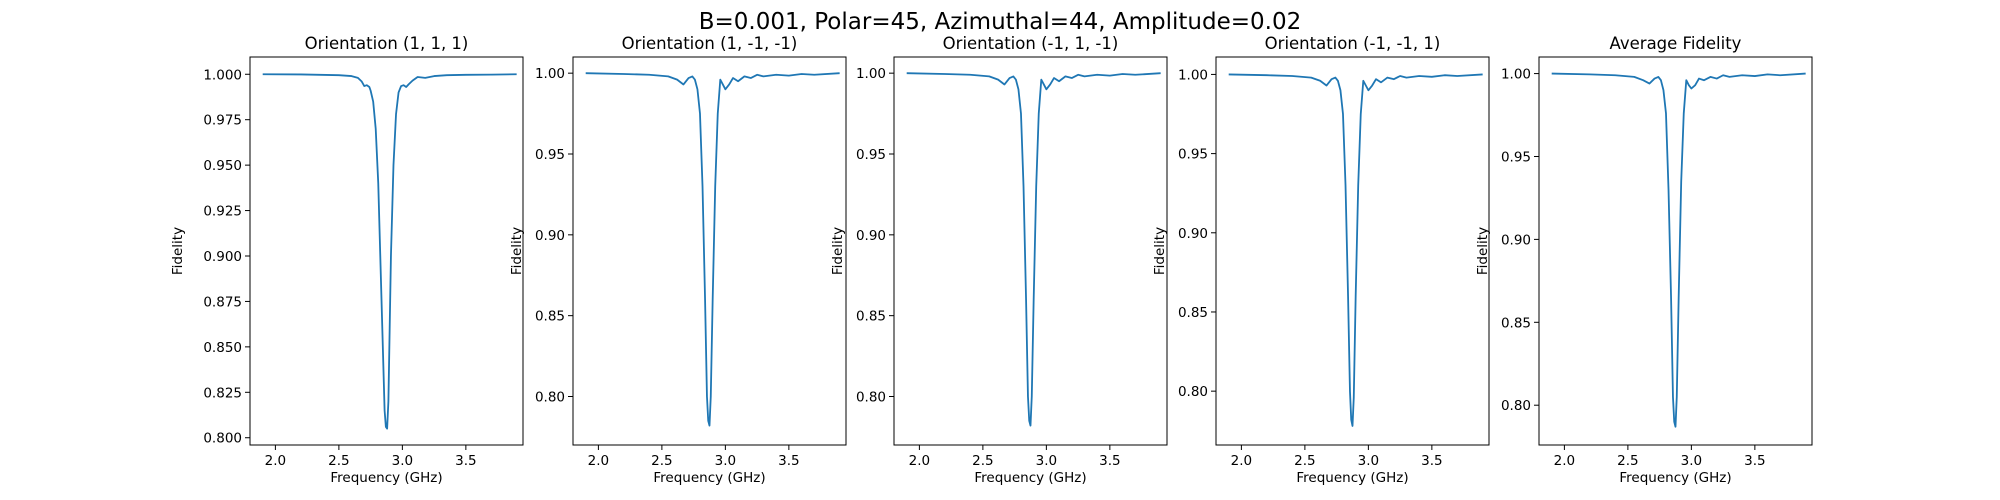  What do you see at coordinates (222, 393) in the screenshot?
I see `chart-0-ytick-label-1: 0.825` at bounding box center [222, 393].